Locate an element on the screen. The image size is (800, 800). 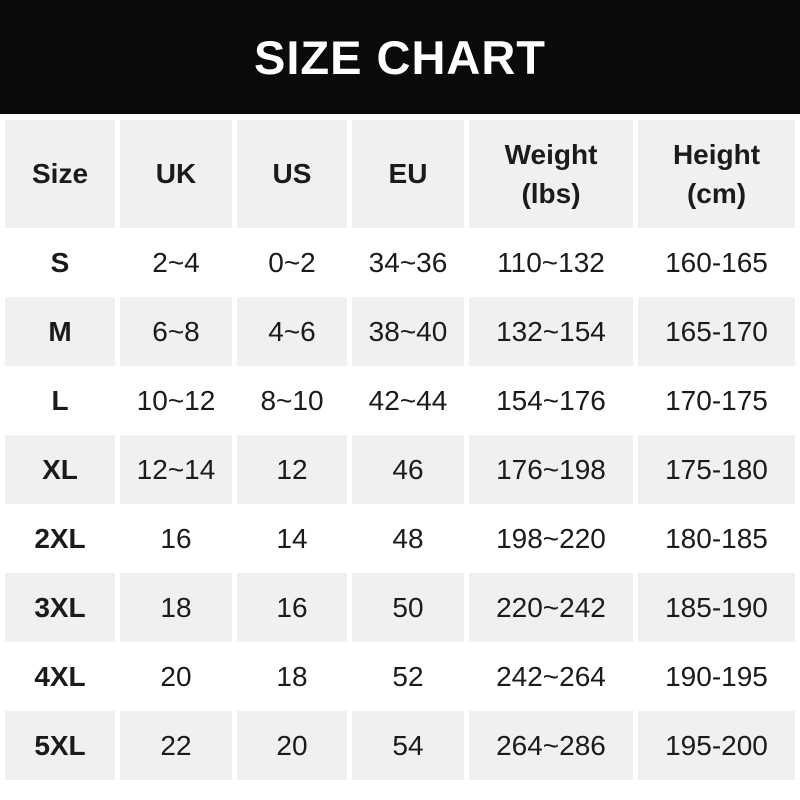
table-row-l: L 10~12 8~10 42~44 154~176 170-175 is located at coordinates (400, 400).